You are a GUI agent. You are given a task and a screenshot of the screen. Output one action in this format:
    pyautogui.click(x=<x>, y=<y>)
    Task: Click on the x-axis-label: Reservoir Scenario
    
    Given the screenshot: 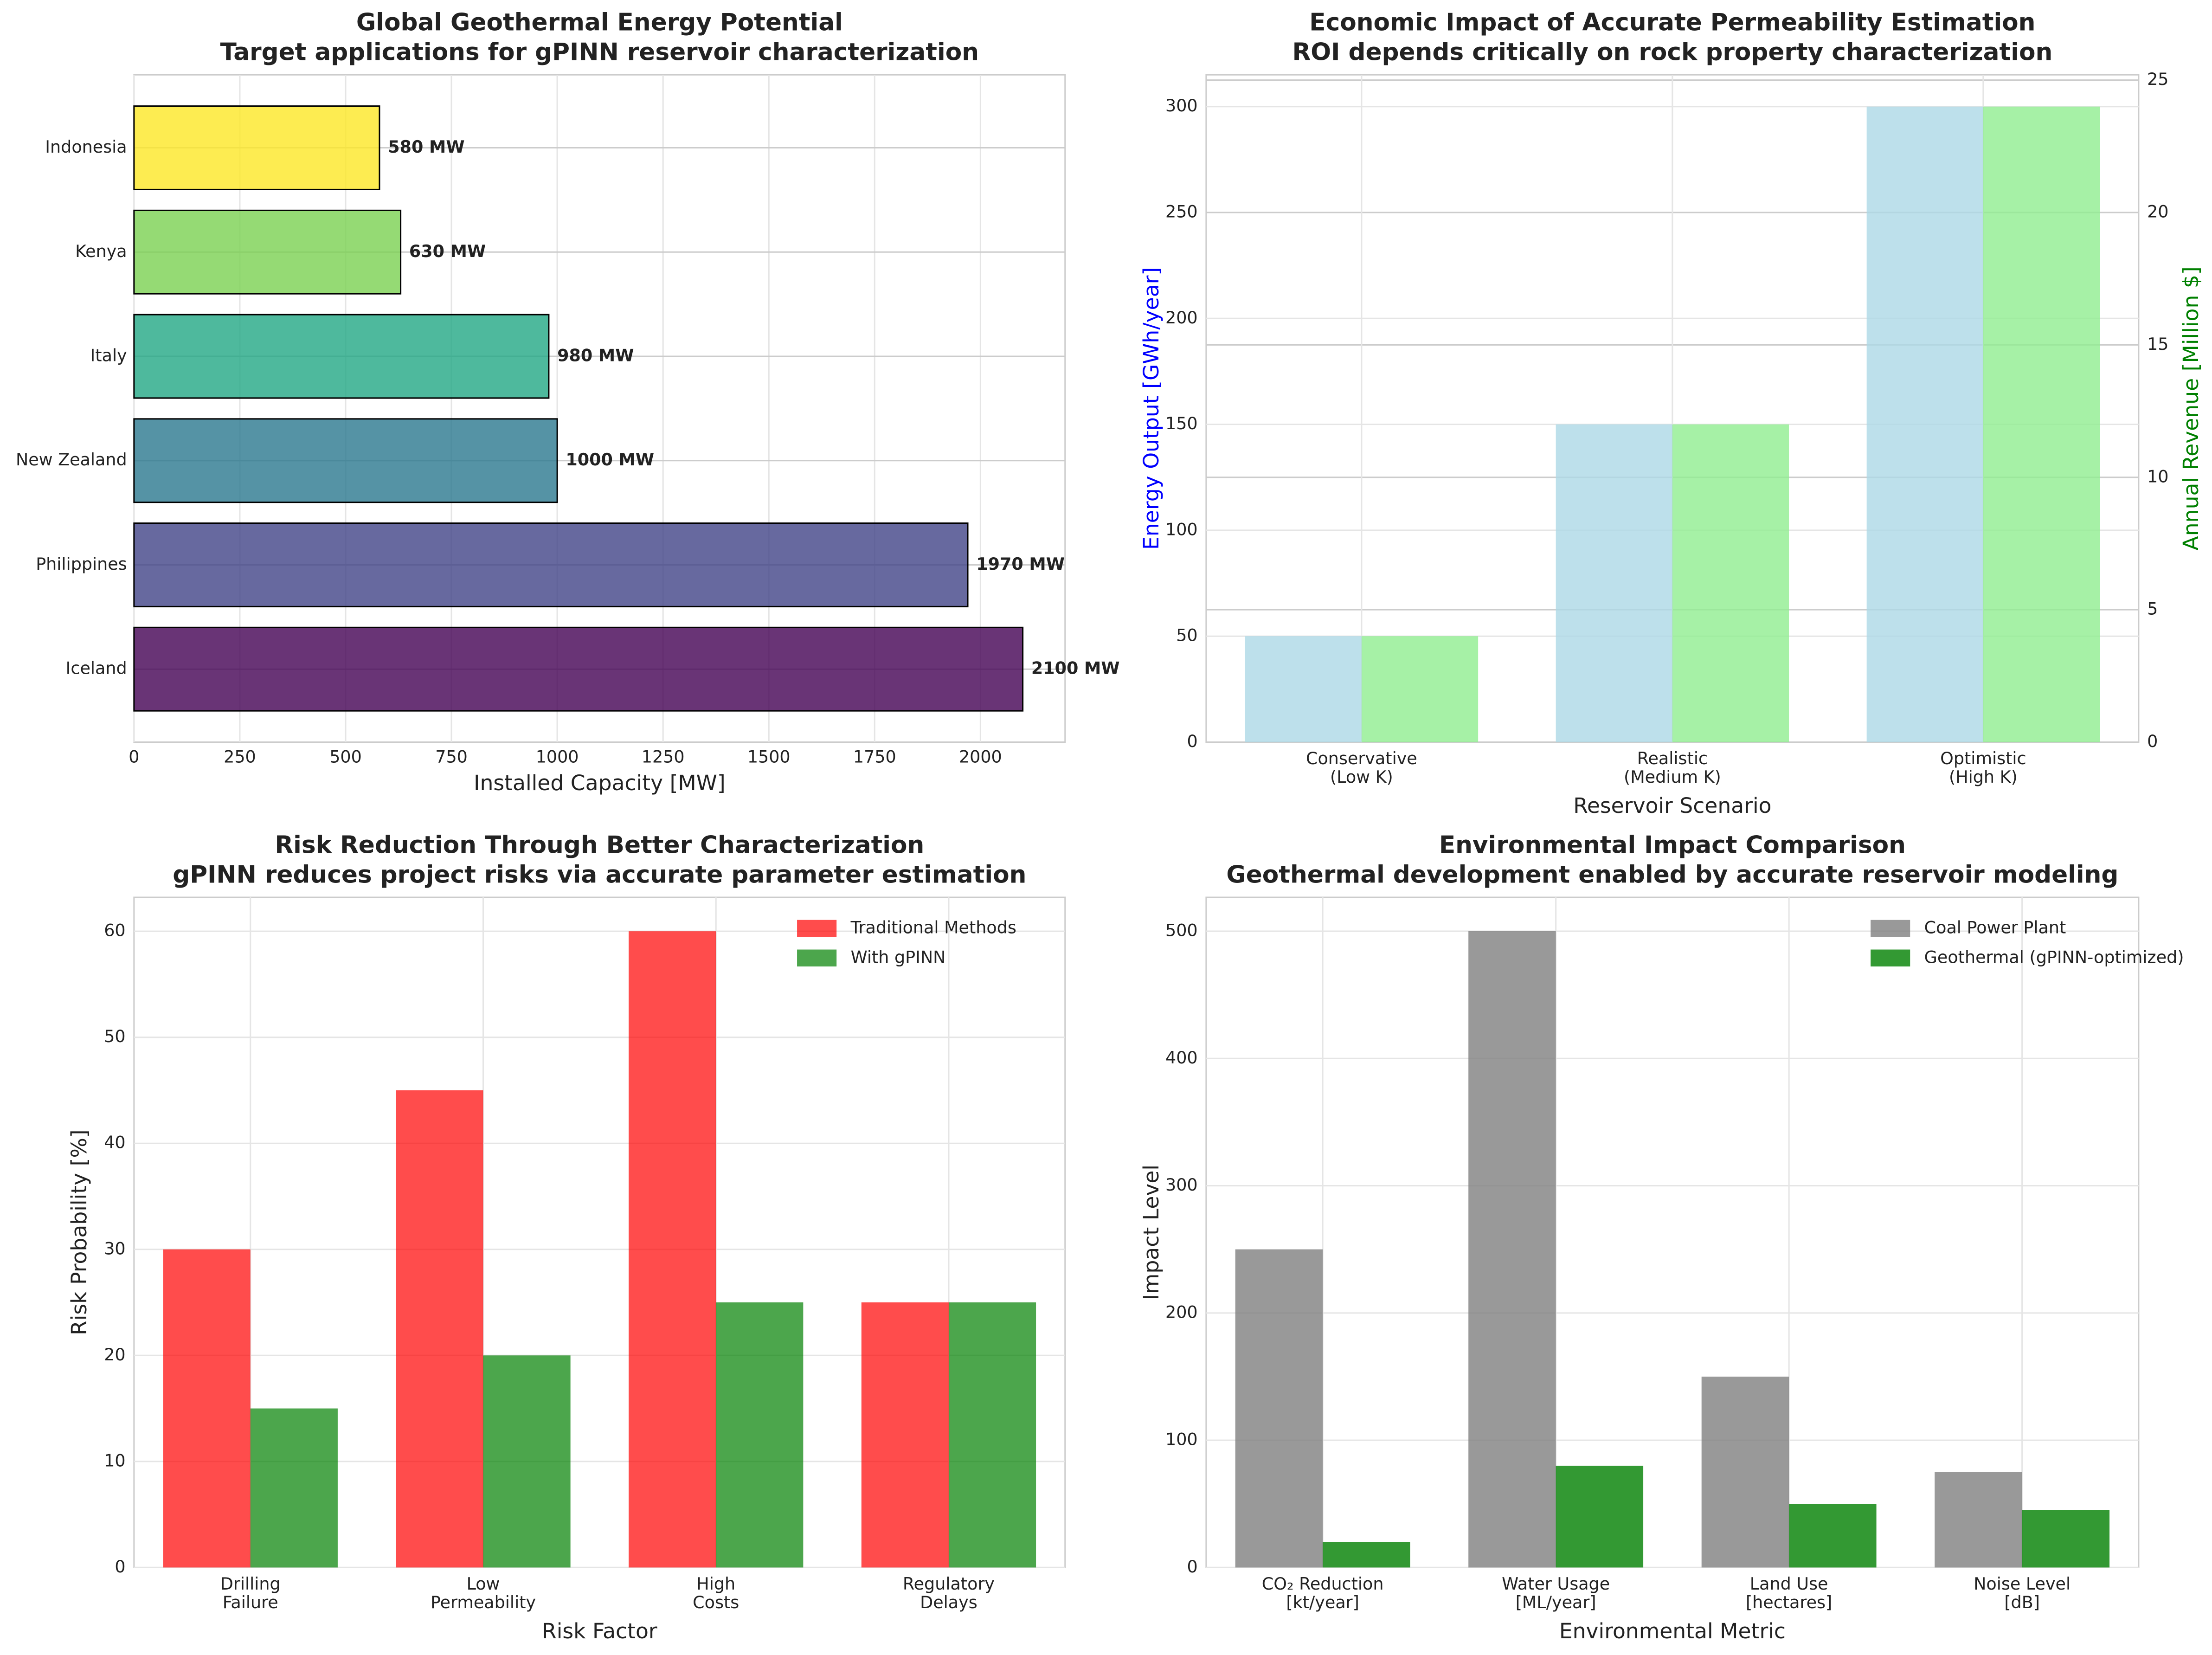 What is the action you would take?
    pyautogui.click(x=1672, y=805)
    